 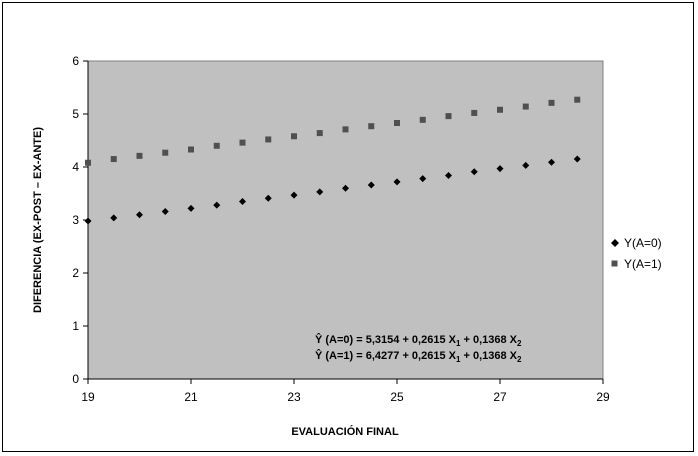 What do you see at coordinates (75, 326) in the screenshot?
I see `y-tick-label: 1` at bounding box center [75, 326].